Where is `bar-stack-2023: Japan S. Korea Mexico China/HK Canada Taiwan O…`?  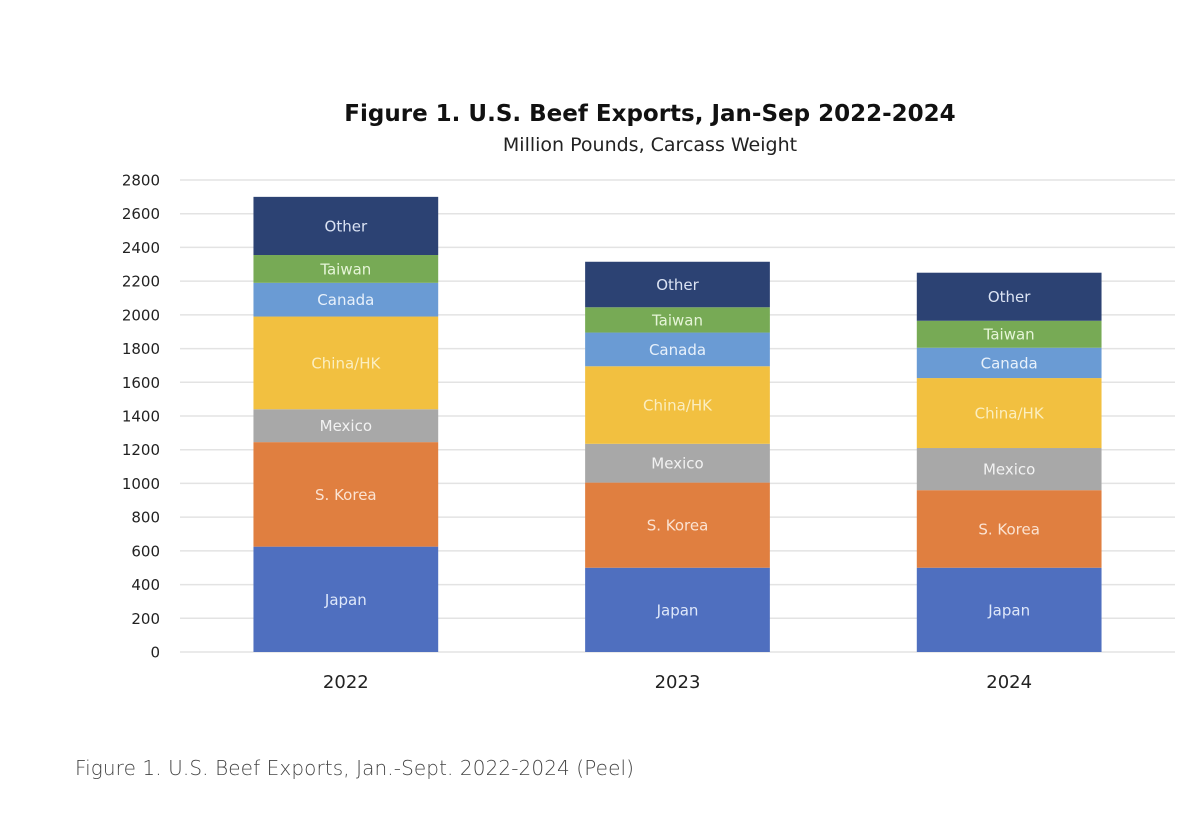 bar-stack-2023: Japan S. Korea Mexico China/HK Canada Taiwan O… is located at coordinates (677, 456).